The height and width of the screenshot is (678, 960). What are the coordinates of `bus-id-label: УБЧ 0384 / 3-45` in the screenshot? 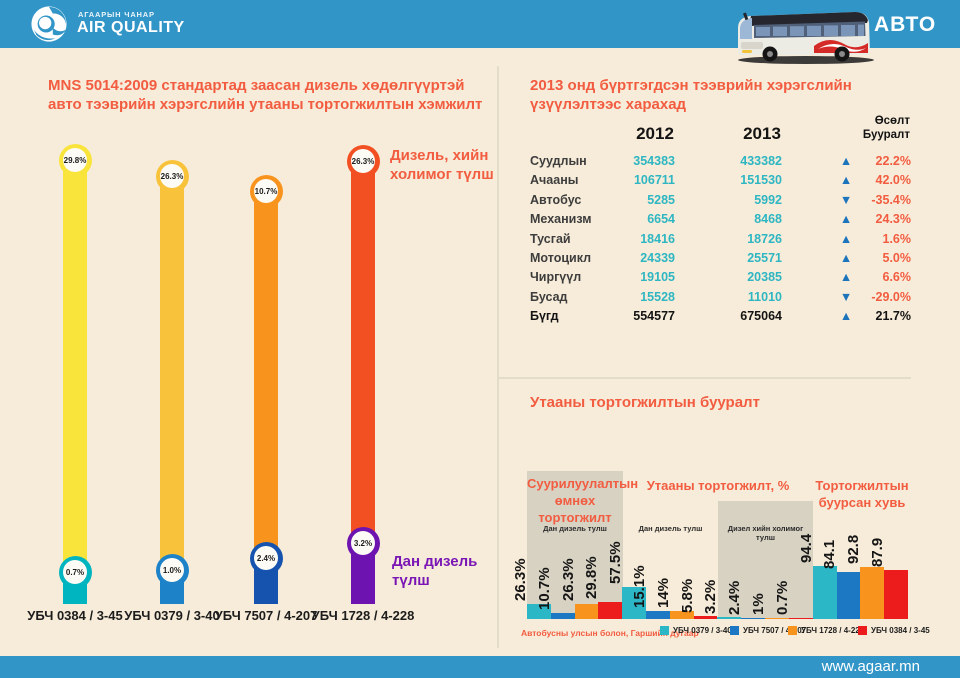 It's located at (75, 615).